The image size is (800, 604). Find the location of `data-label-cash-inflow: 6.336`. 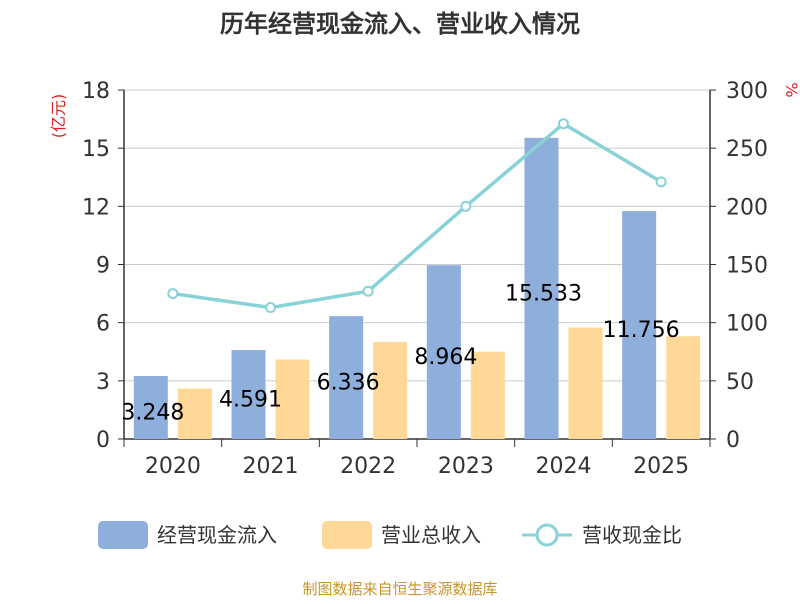

data-label-cash-inflow: 6.336 is located at coordinates (348, 383).